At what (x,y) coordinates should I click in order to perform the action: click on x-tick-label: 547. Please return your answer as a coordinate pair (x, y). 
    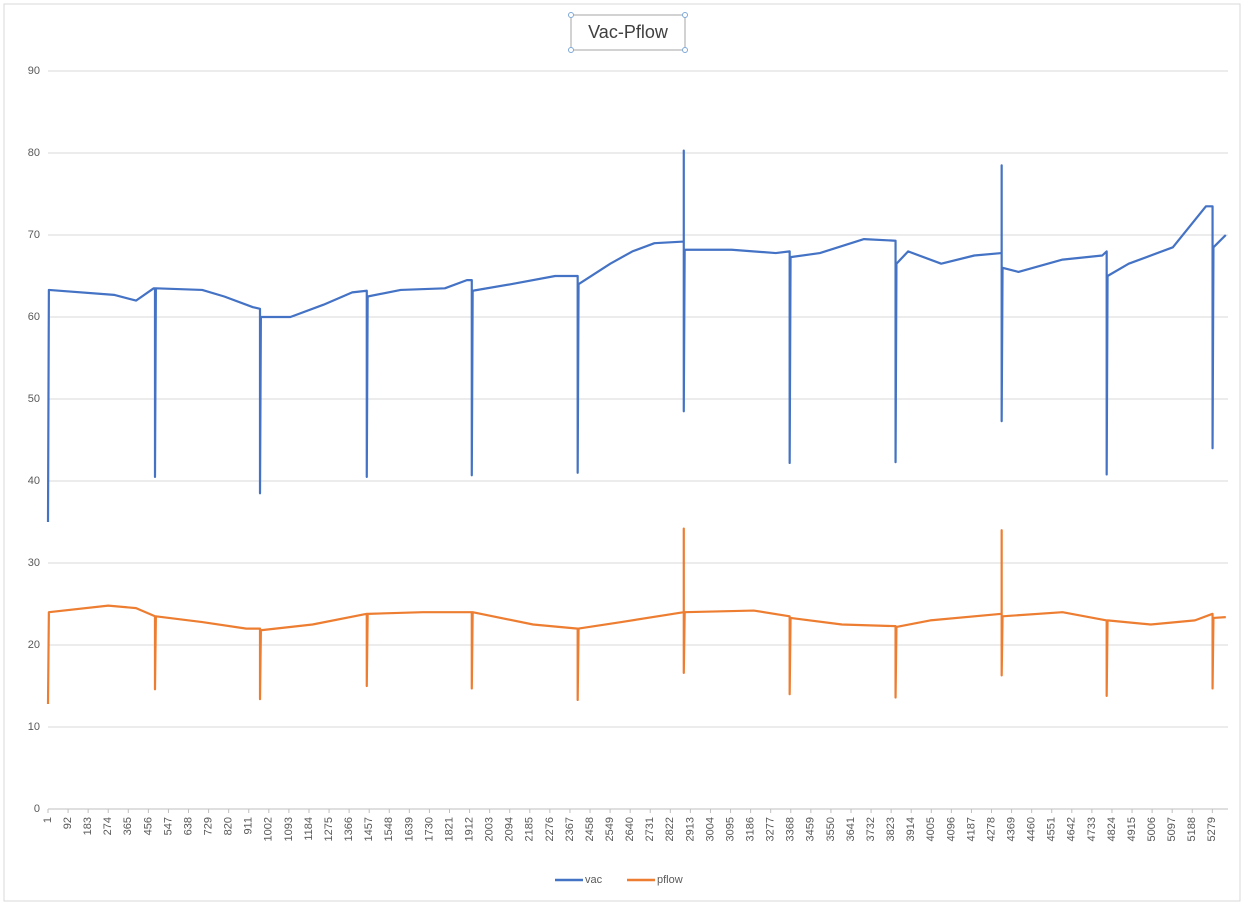
    Looking at the image, I should click on (168, 826).